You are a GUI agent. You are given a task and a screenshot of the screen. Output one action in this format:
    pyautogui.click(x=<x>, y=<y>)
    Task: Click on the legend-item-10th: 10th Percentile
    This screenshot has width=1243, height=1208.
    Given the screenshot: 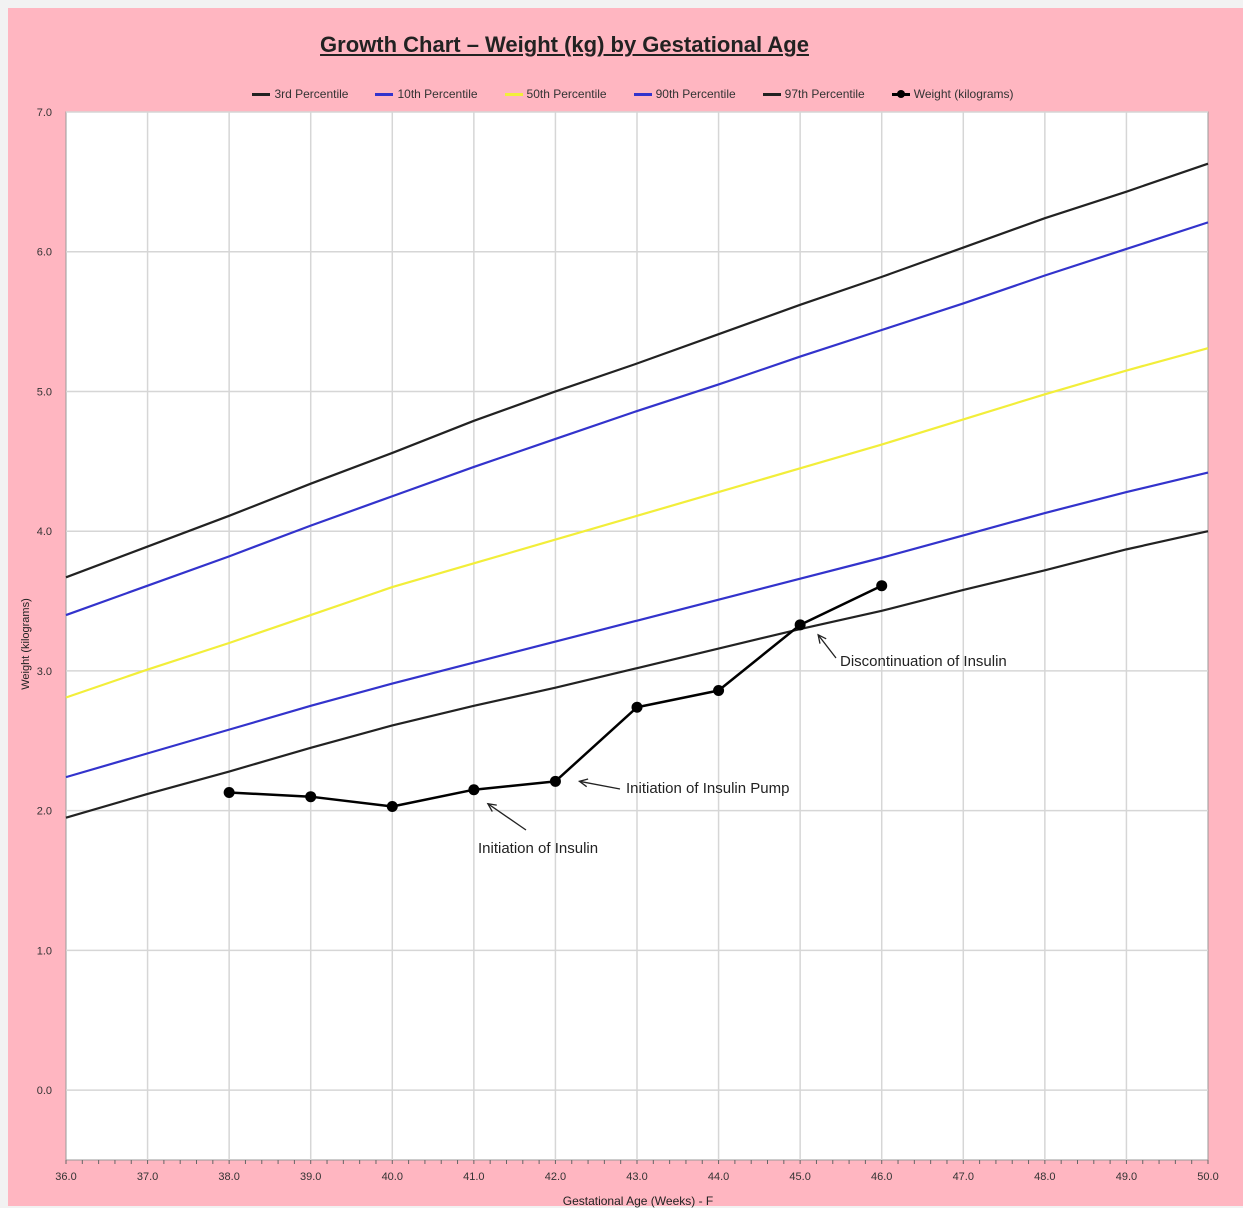 What is the action you would take?
    pyautogui.click(x=426, y=94)
    